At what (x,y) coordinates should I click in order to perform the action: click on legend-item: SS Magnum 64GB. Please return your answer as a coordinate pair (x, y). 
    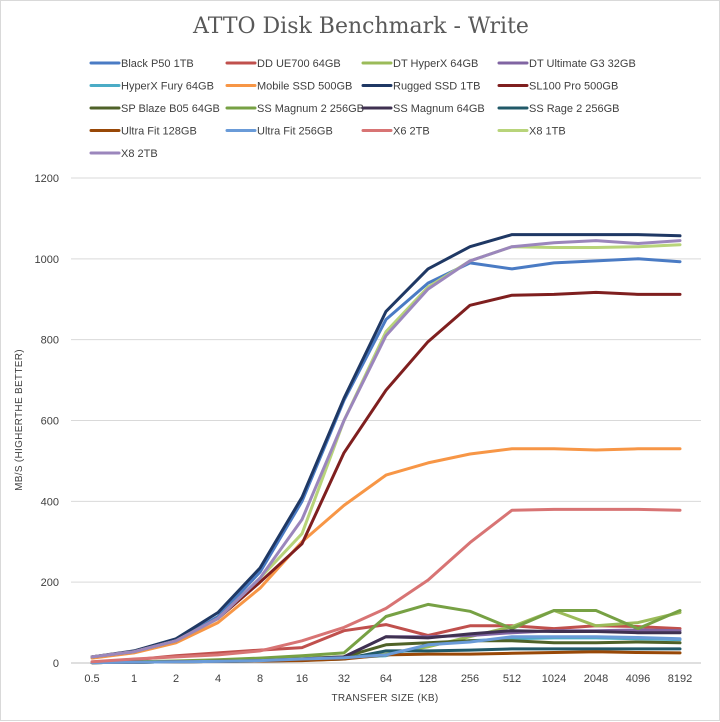
    Looking at the image, I should click on (423, 109).